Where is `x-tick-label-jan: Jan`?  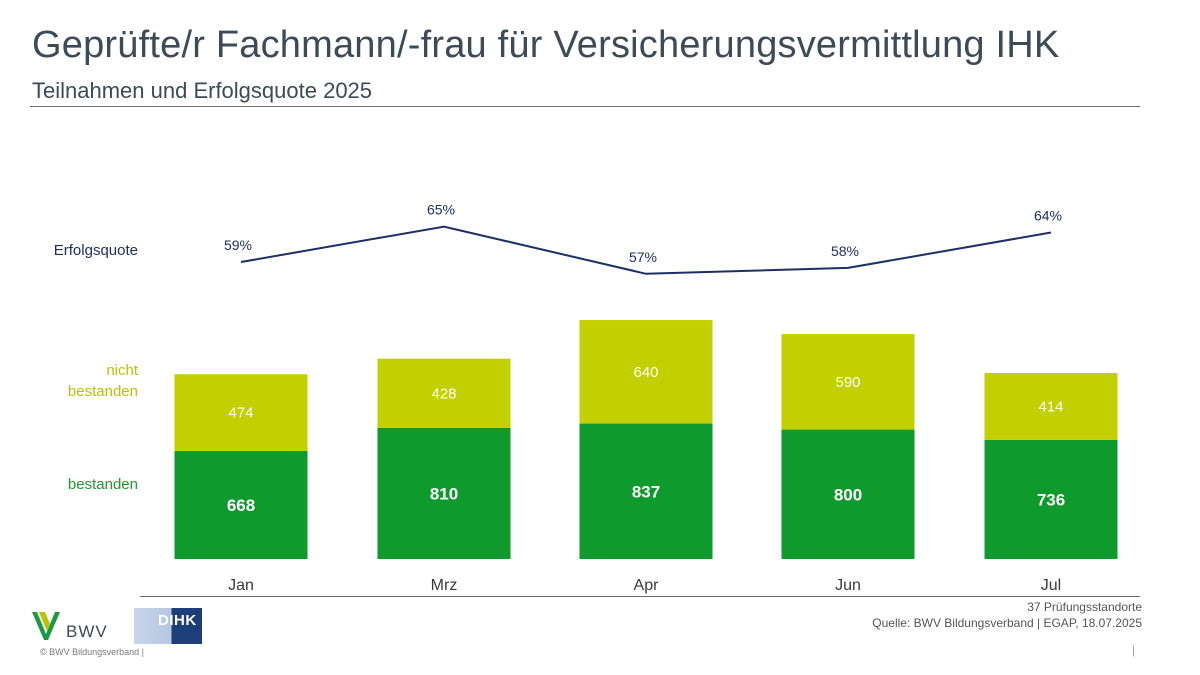 x-tick-label-jan: Jan is located at coordinates (241, 585).